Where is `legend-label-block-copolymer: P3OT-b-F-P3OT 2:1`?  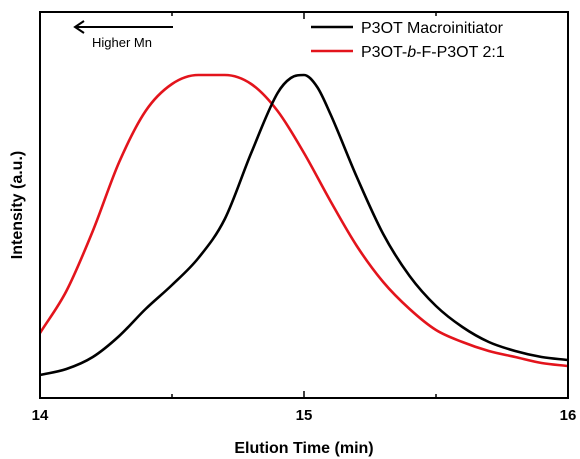
legend-label-block-copolymer: P3OT-b-F-P3OT 2:1 is located at coordinates (433, 52).